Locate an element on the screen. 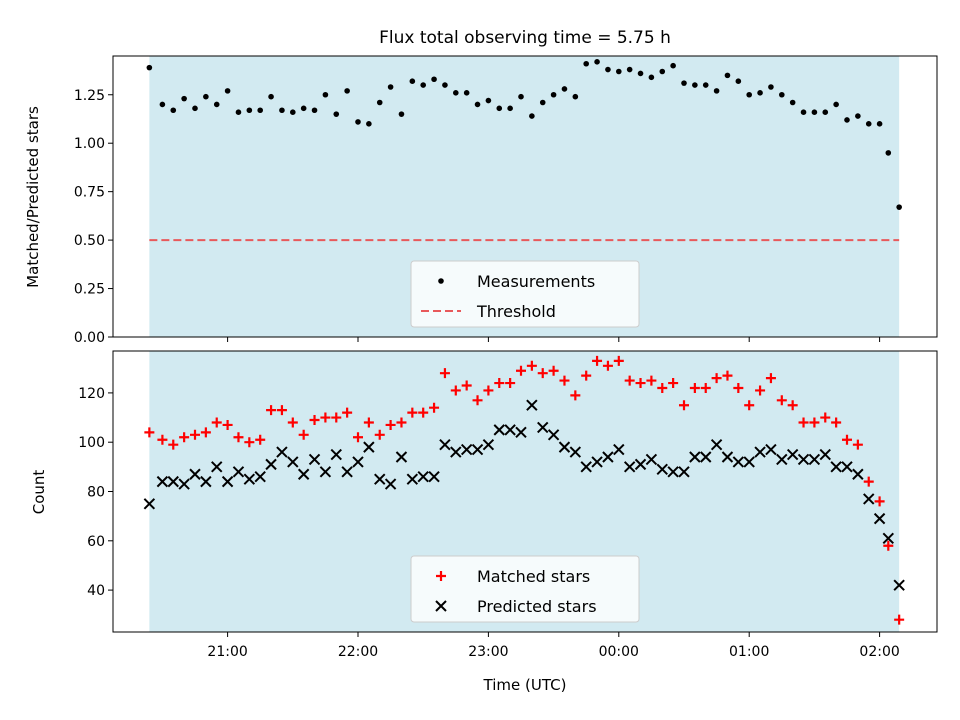  x-axis-label: Time (UTC) is located at coordinates (525, 685).